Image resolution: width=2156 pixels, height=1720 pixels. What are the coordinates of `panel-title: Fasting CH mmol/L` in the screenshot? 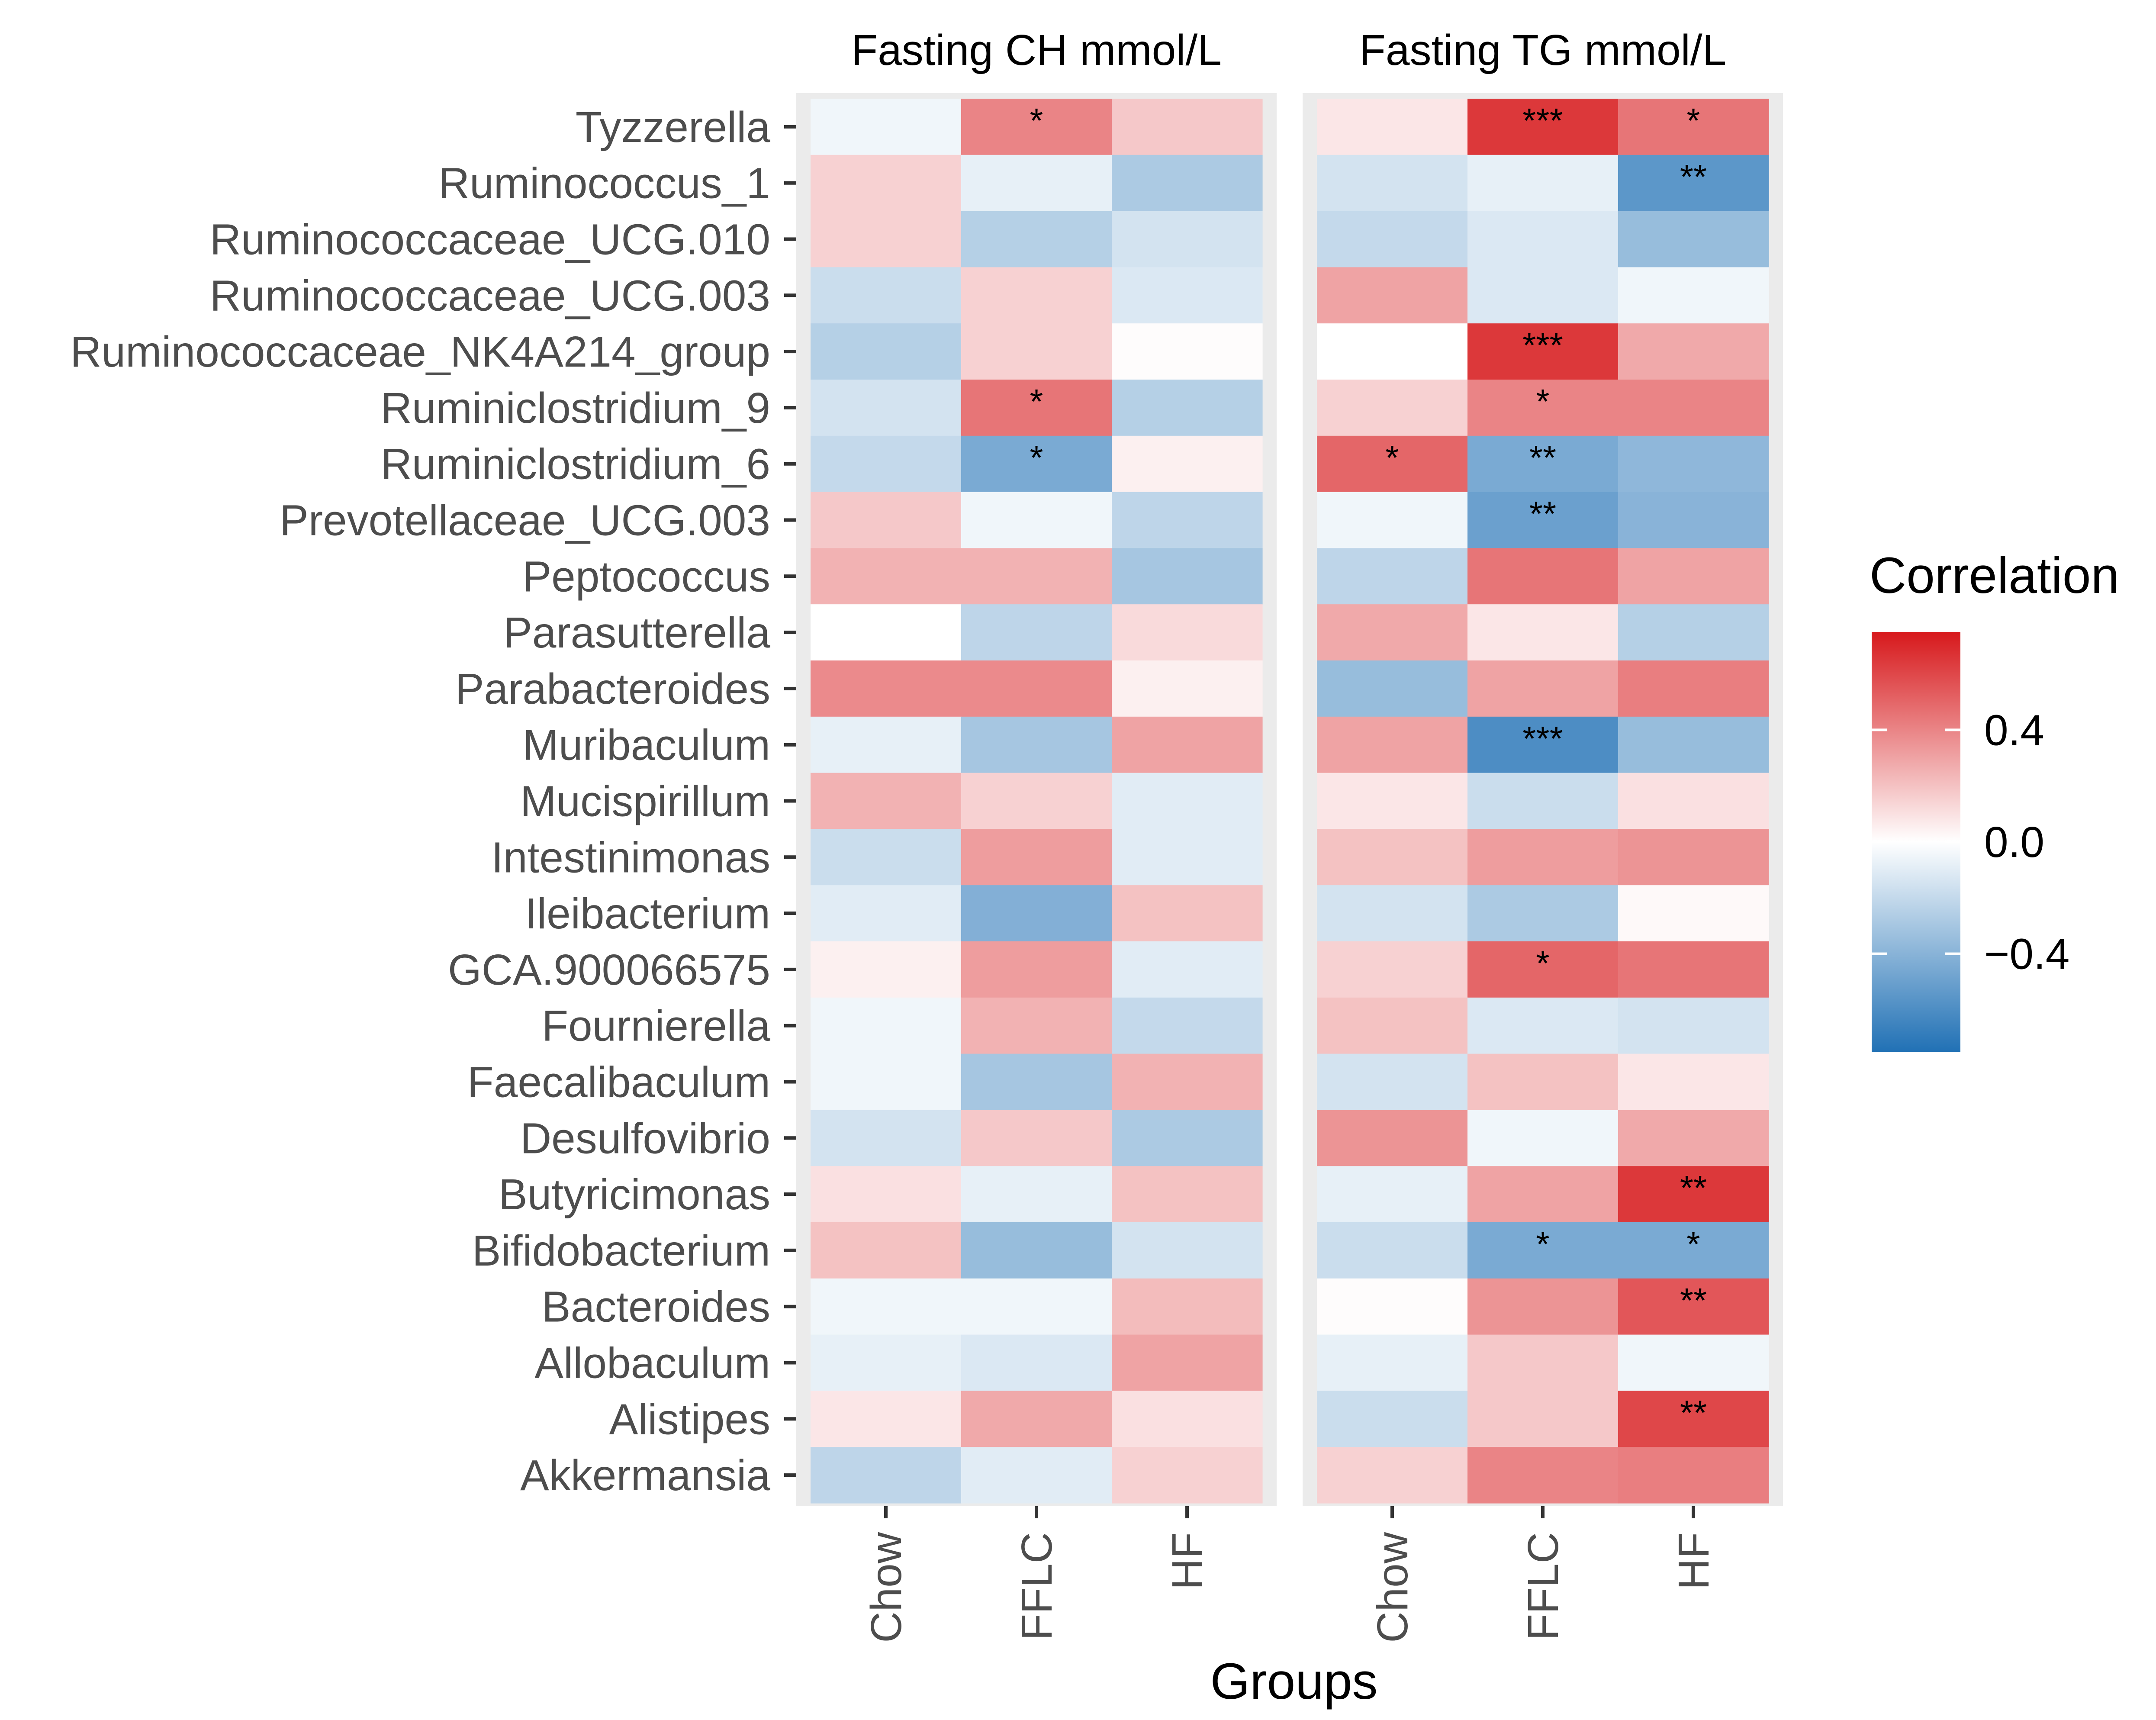 It's located at (1036, 50).